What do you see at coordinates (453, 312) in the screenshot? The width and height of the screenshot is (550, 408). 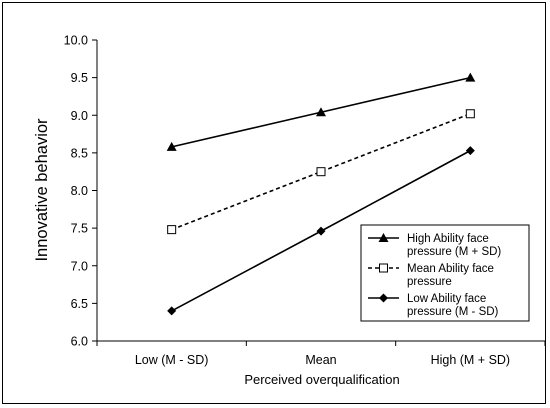 I see `legend-label: pressure (M - SD)` at bounding box center [453, 312].